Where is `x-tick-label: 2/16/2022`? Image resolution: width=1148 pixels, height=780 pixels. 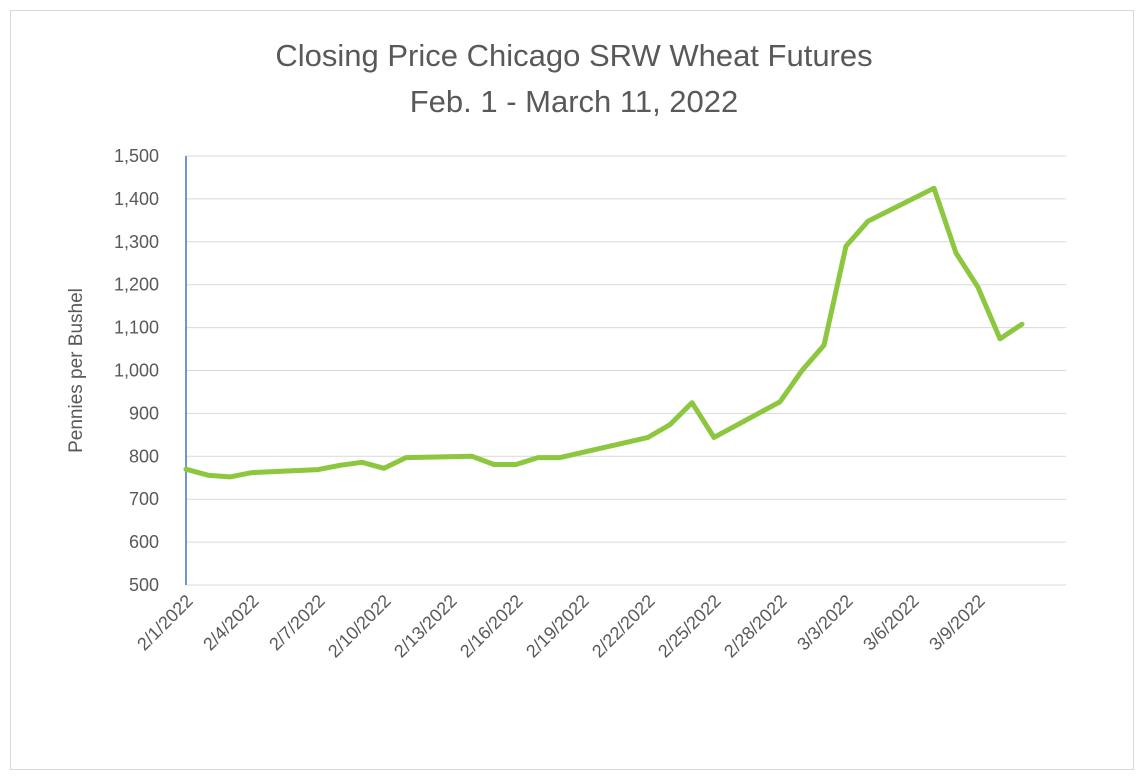
x-tick-label: 2/16/2022 is located at coordinates (491, 626).